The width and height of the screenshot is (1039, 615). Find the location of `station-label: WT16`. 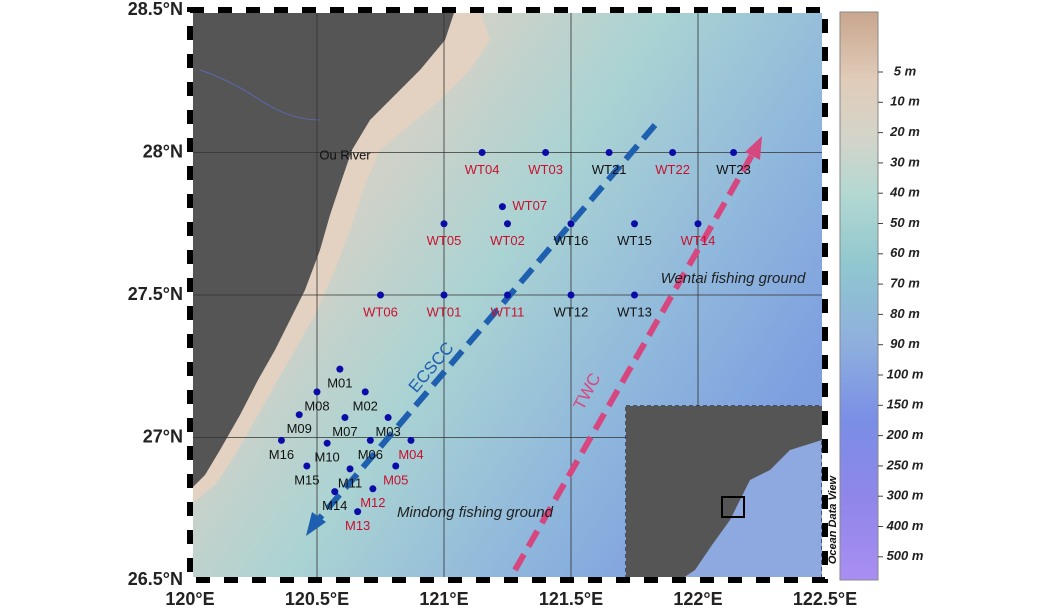

station-label: WT16 is located at coordinates (571, 240).